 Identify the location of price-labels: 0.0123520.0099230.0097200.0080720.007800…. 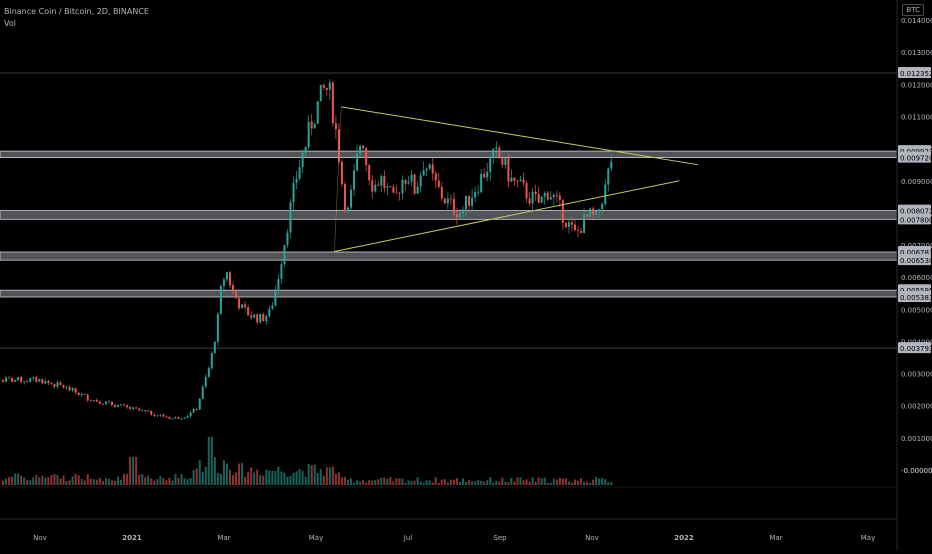
(915, 271).